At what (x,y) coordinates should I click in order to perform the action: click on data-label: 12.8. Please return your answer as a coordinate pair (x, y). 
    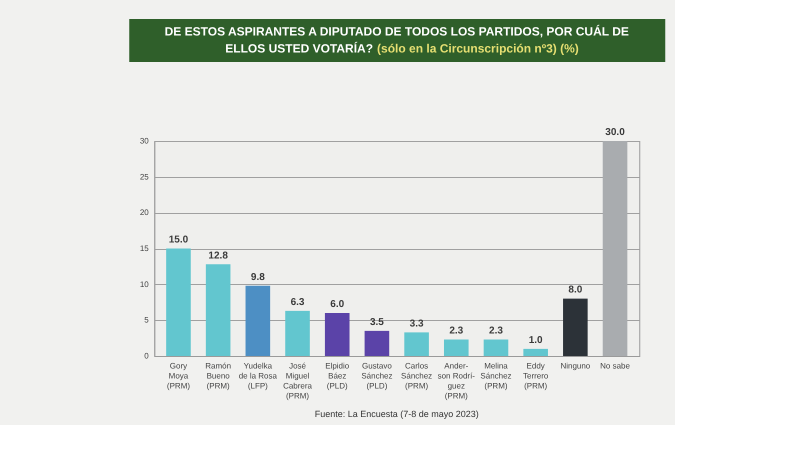
    Looking at the image, I should click on (218, 256).